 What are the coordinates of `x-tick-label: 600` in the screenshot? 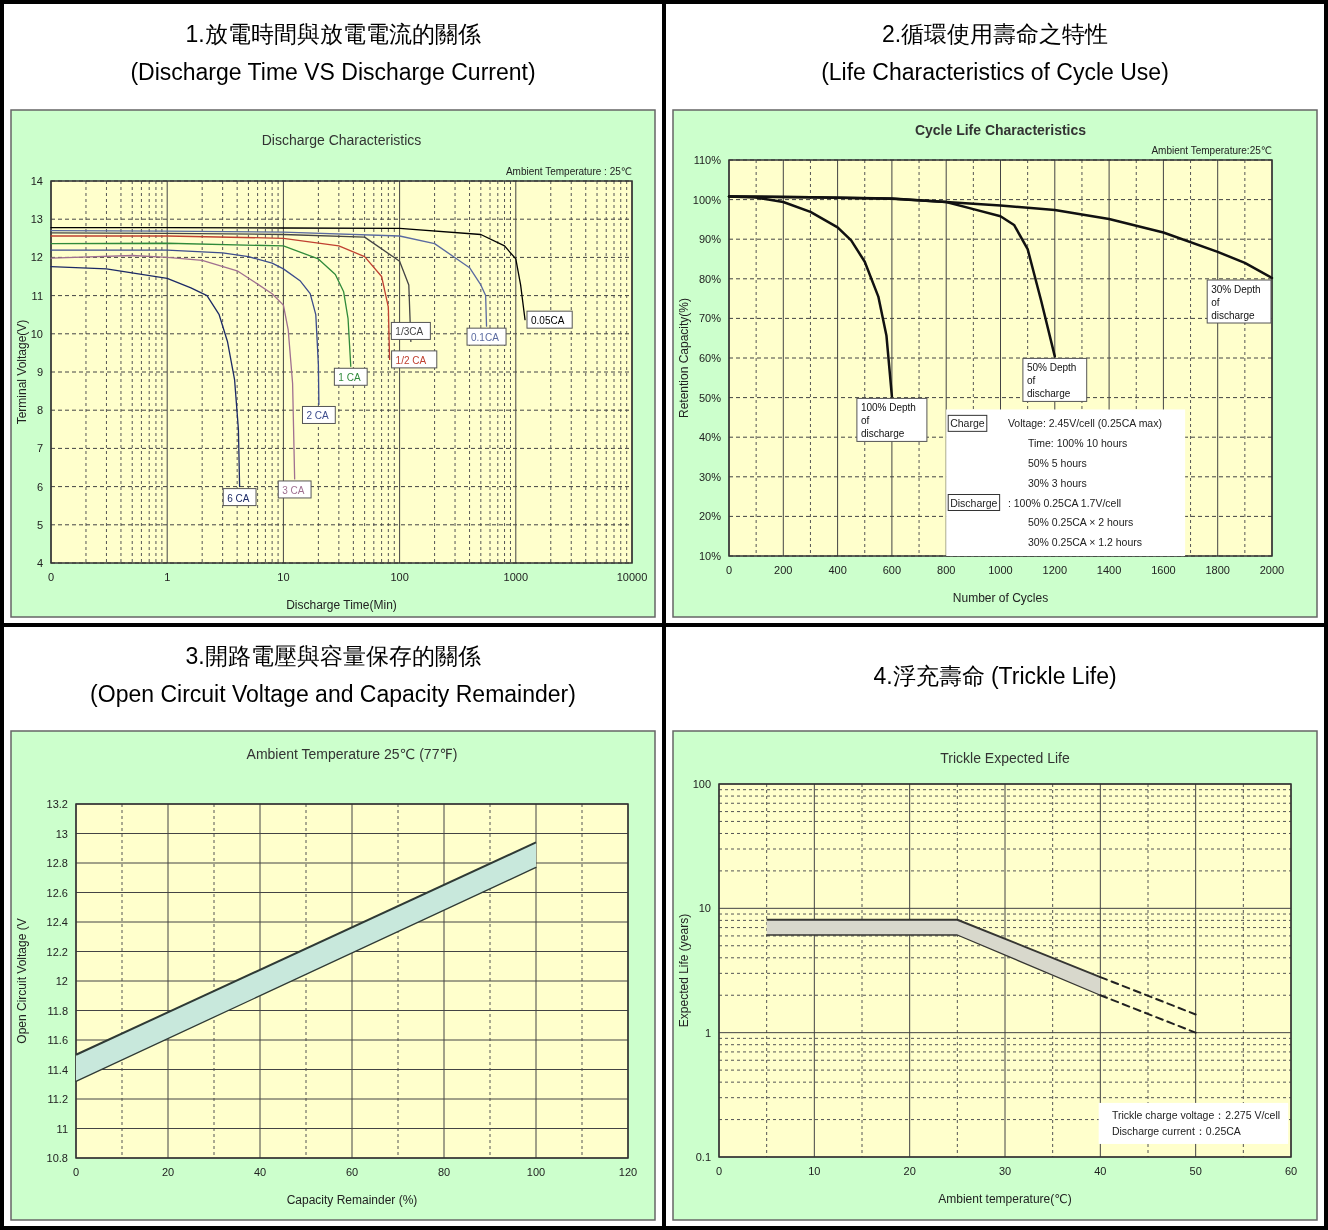 It's located at (892, 570).